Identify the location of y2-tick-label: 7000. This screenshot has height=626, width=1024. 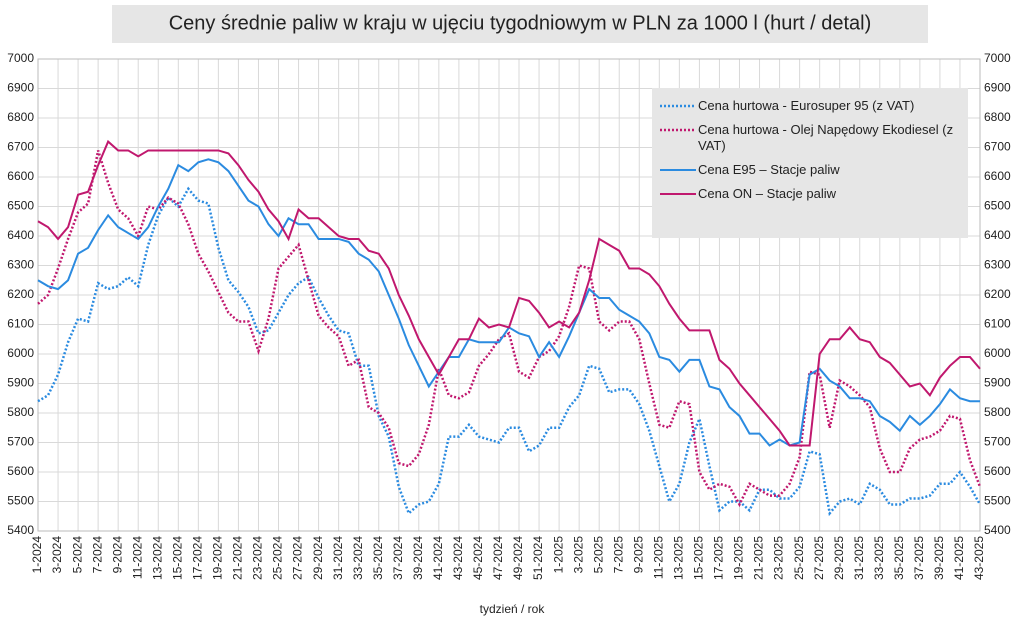
(997, 58).